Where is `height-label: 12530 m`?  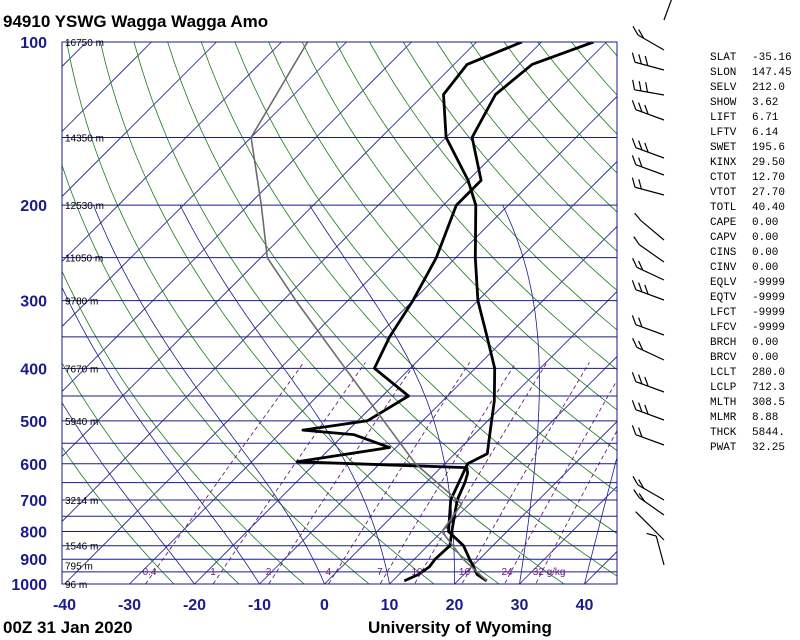
height-label: 12530 m is located at coordinates (84, 206).